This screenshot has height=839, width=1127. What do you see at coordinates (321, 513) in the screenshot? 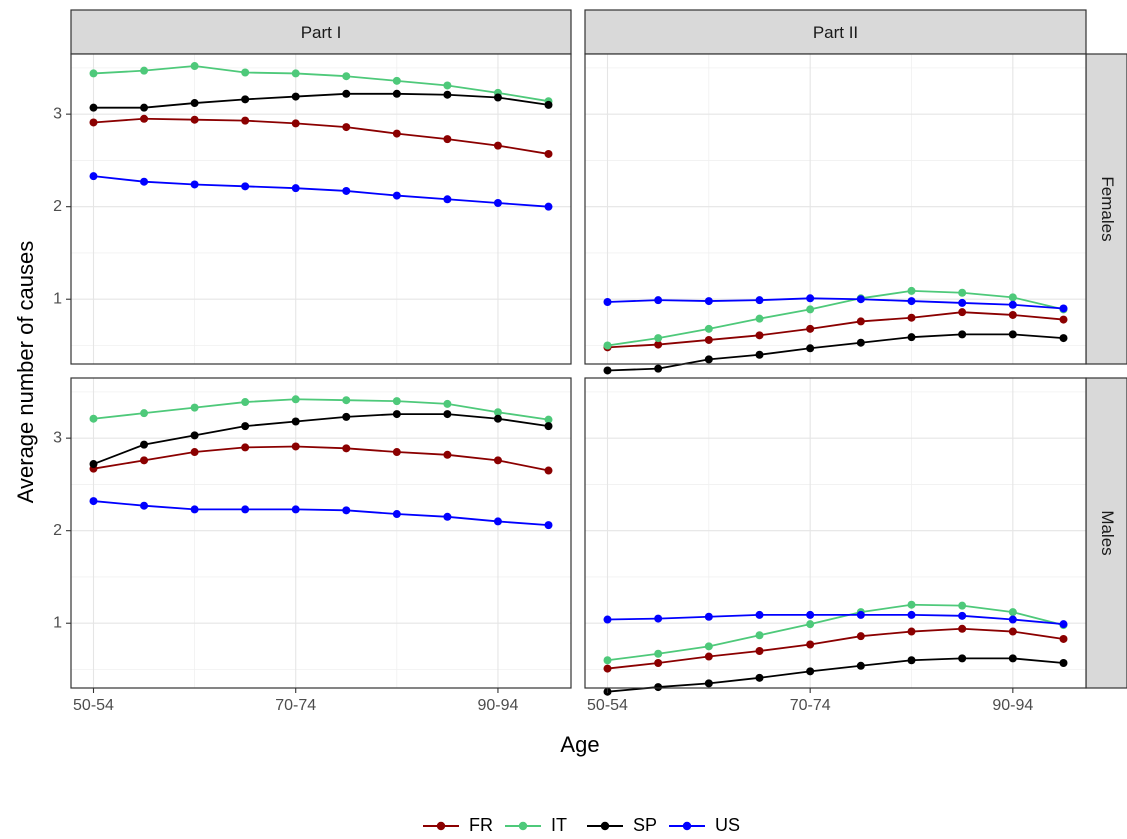
I see `panel-part-i-males-series-us-line` at bounding box center [321, 513].